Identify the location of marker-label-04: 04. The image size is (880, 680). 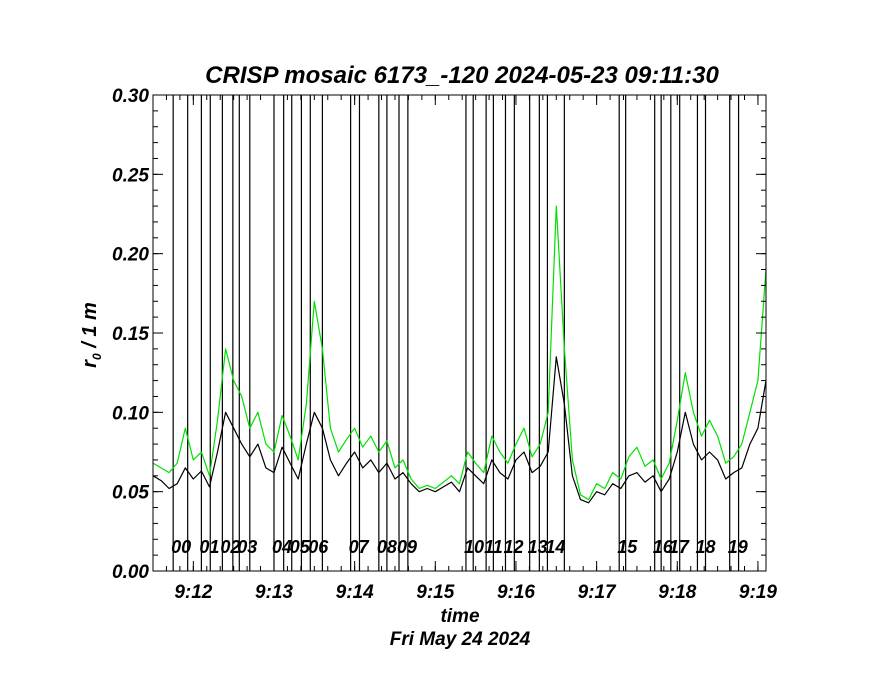
(282, 547).